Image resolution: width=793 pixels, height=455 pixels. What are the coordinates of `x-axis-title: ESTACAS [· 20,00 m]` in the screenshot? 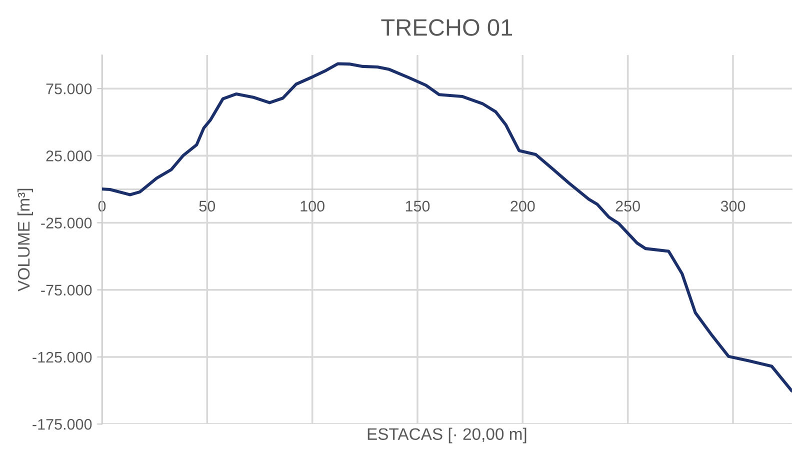 It's located at (447, 436).